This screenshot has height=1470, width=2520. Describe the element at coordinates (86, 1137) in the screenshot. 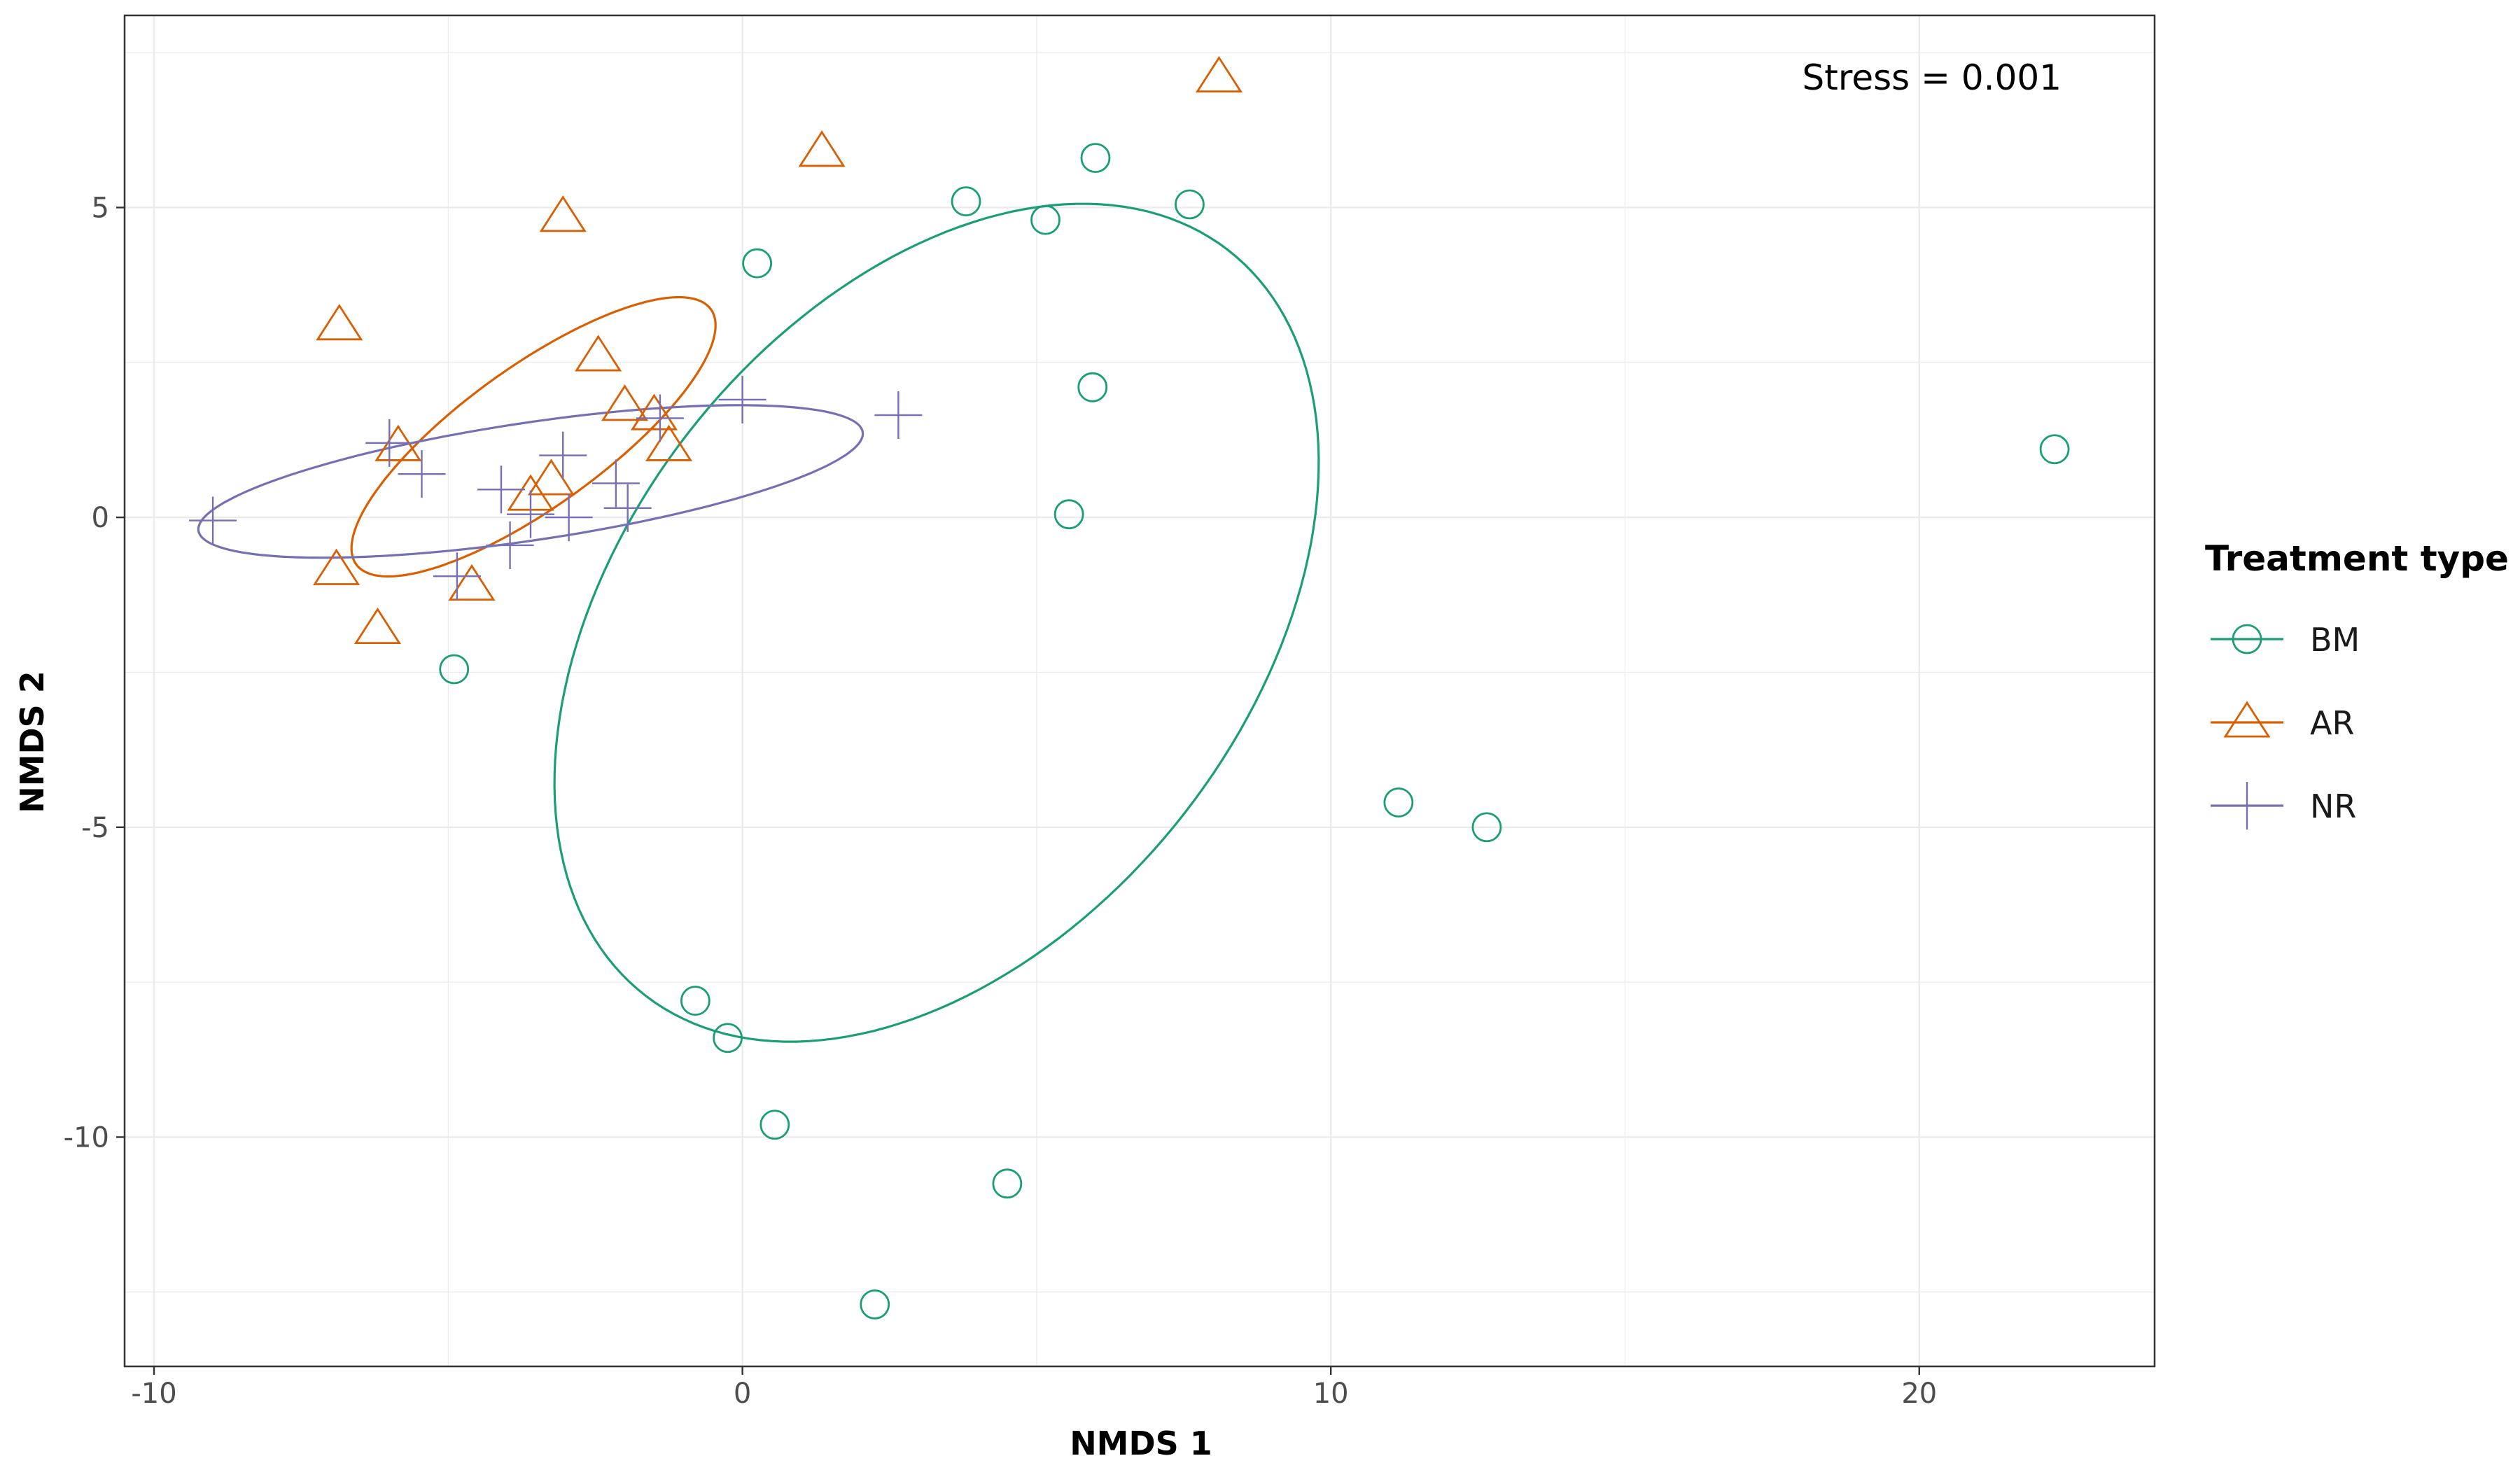

I see `y-tick-label: -10` at that location.